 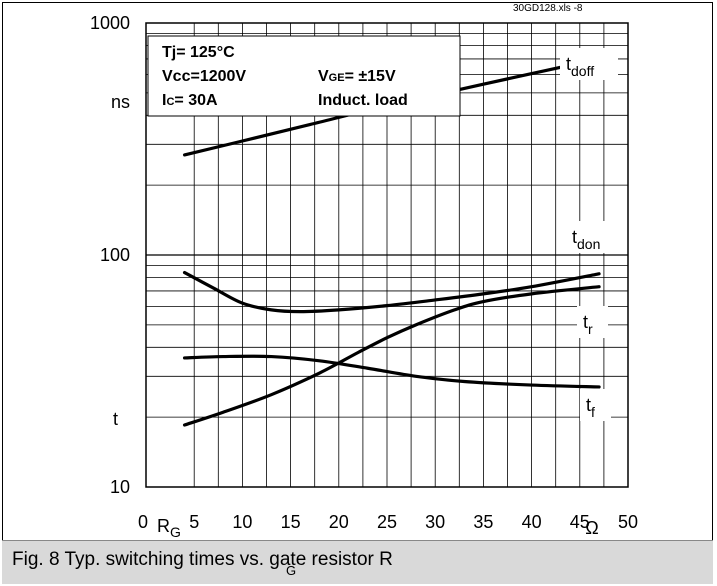 What do you see at coordinates (391, 371) in the screenshot?
I see `series-line-f` at bounding box center [391, 371].